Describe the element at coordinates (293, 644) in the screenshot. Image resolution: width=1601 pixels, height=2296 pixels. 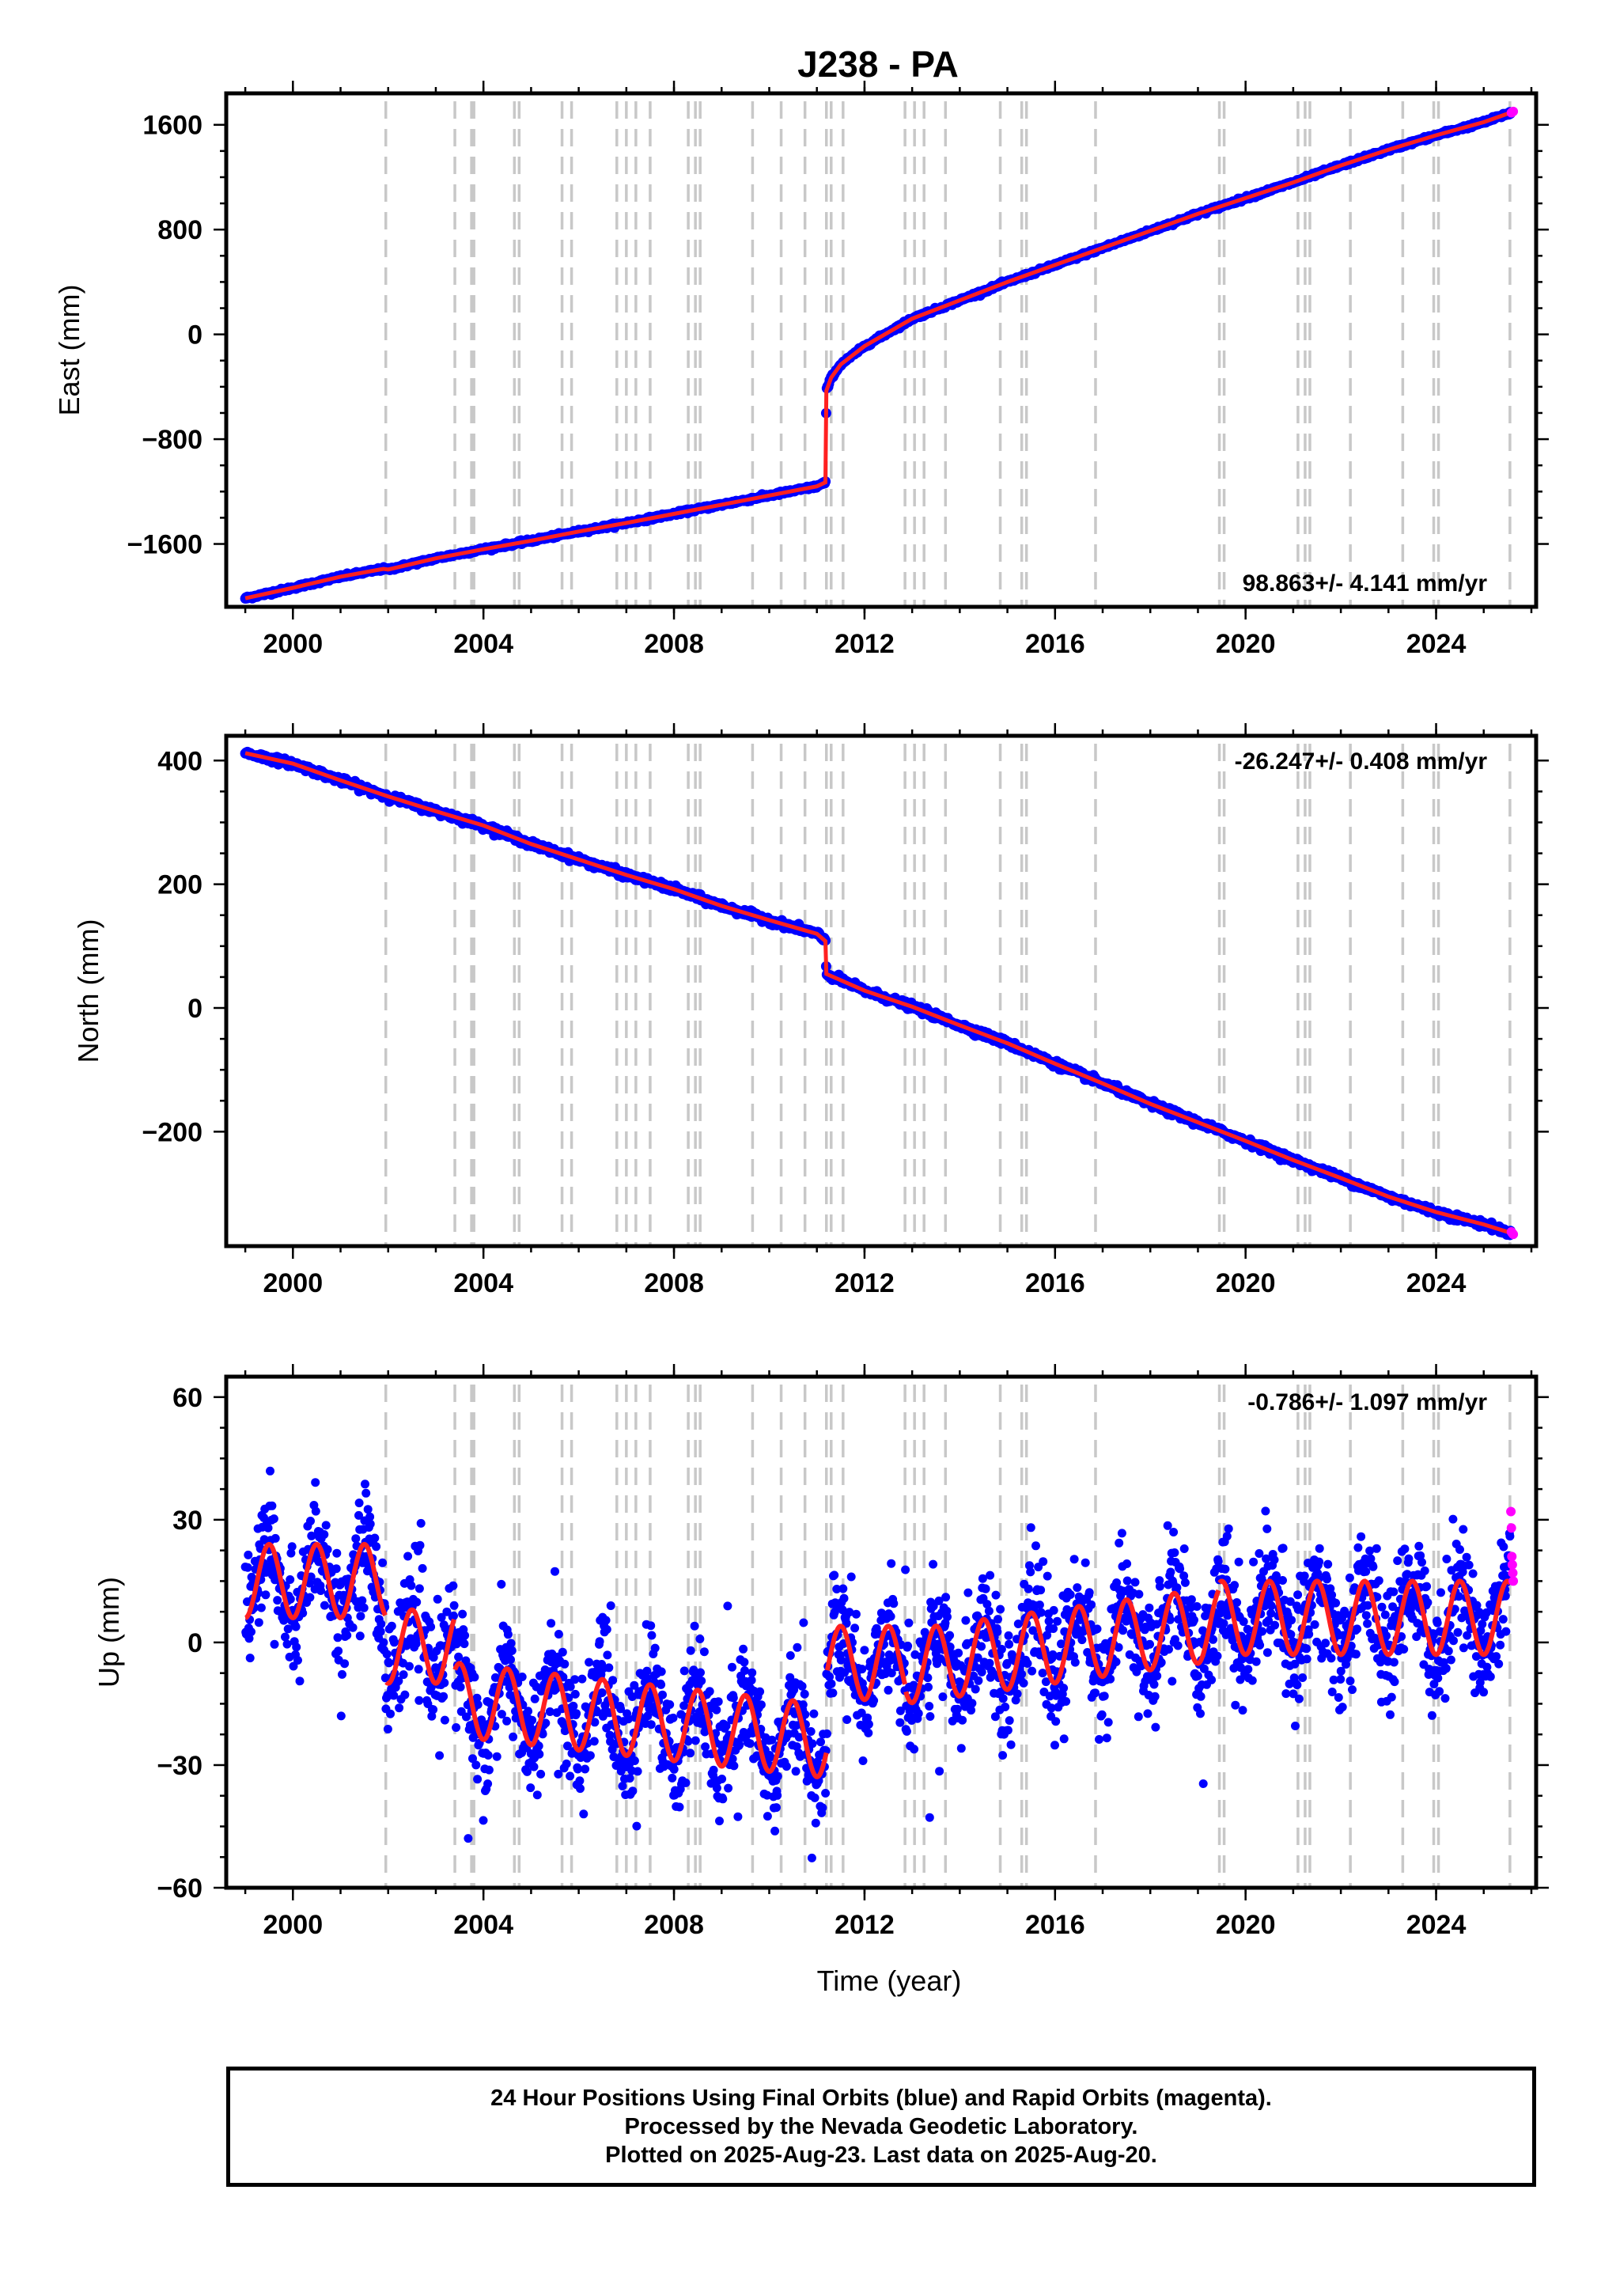
I see `x-tick-label: 2000` at that location.